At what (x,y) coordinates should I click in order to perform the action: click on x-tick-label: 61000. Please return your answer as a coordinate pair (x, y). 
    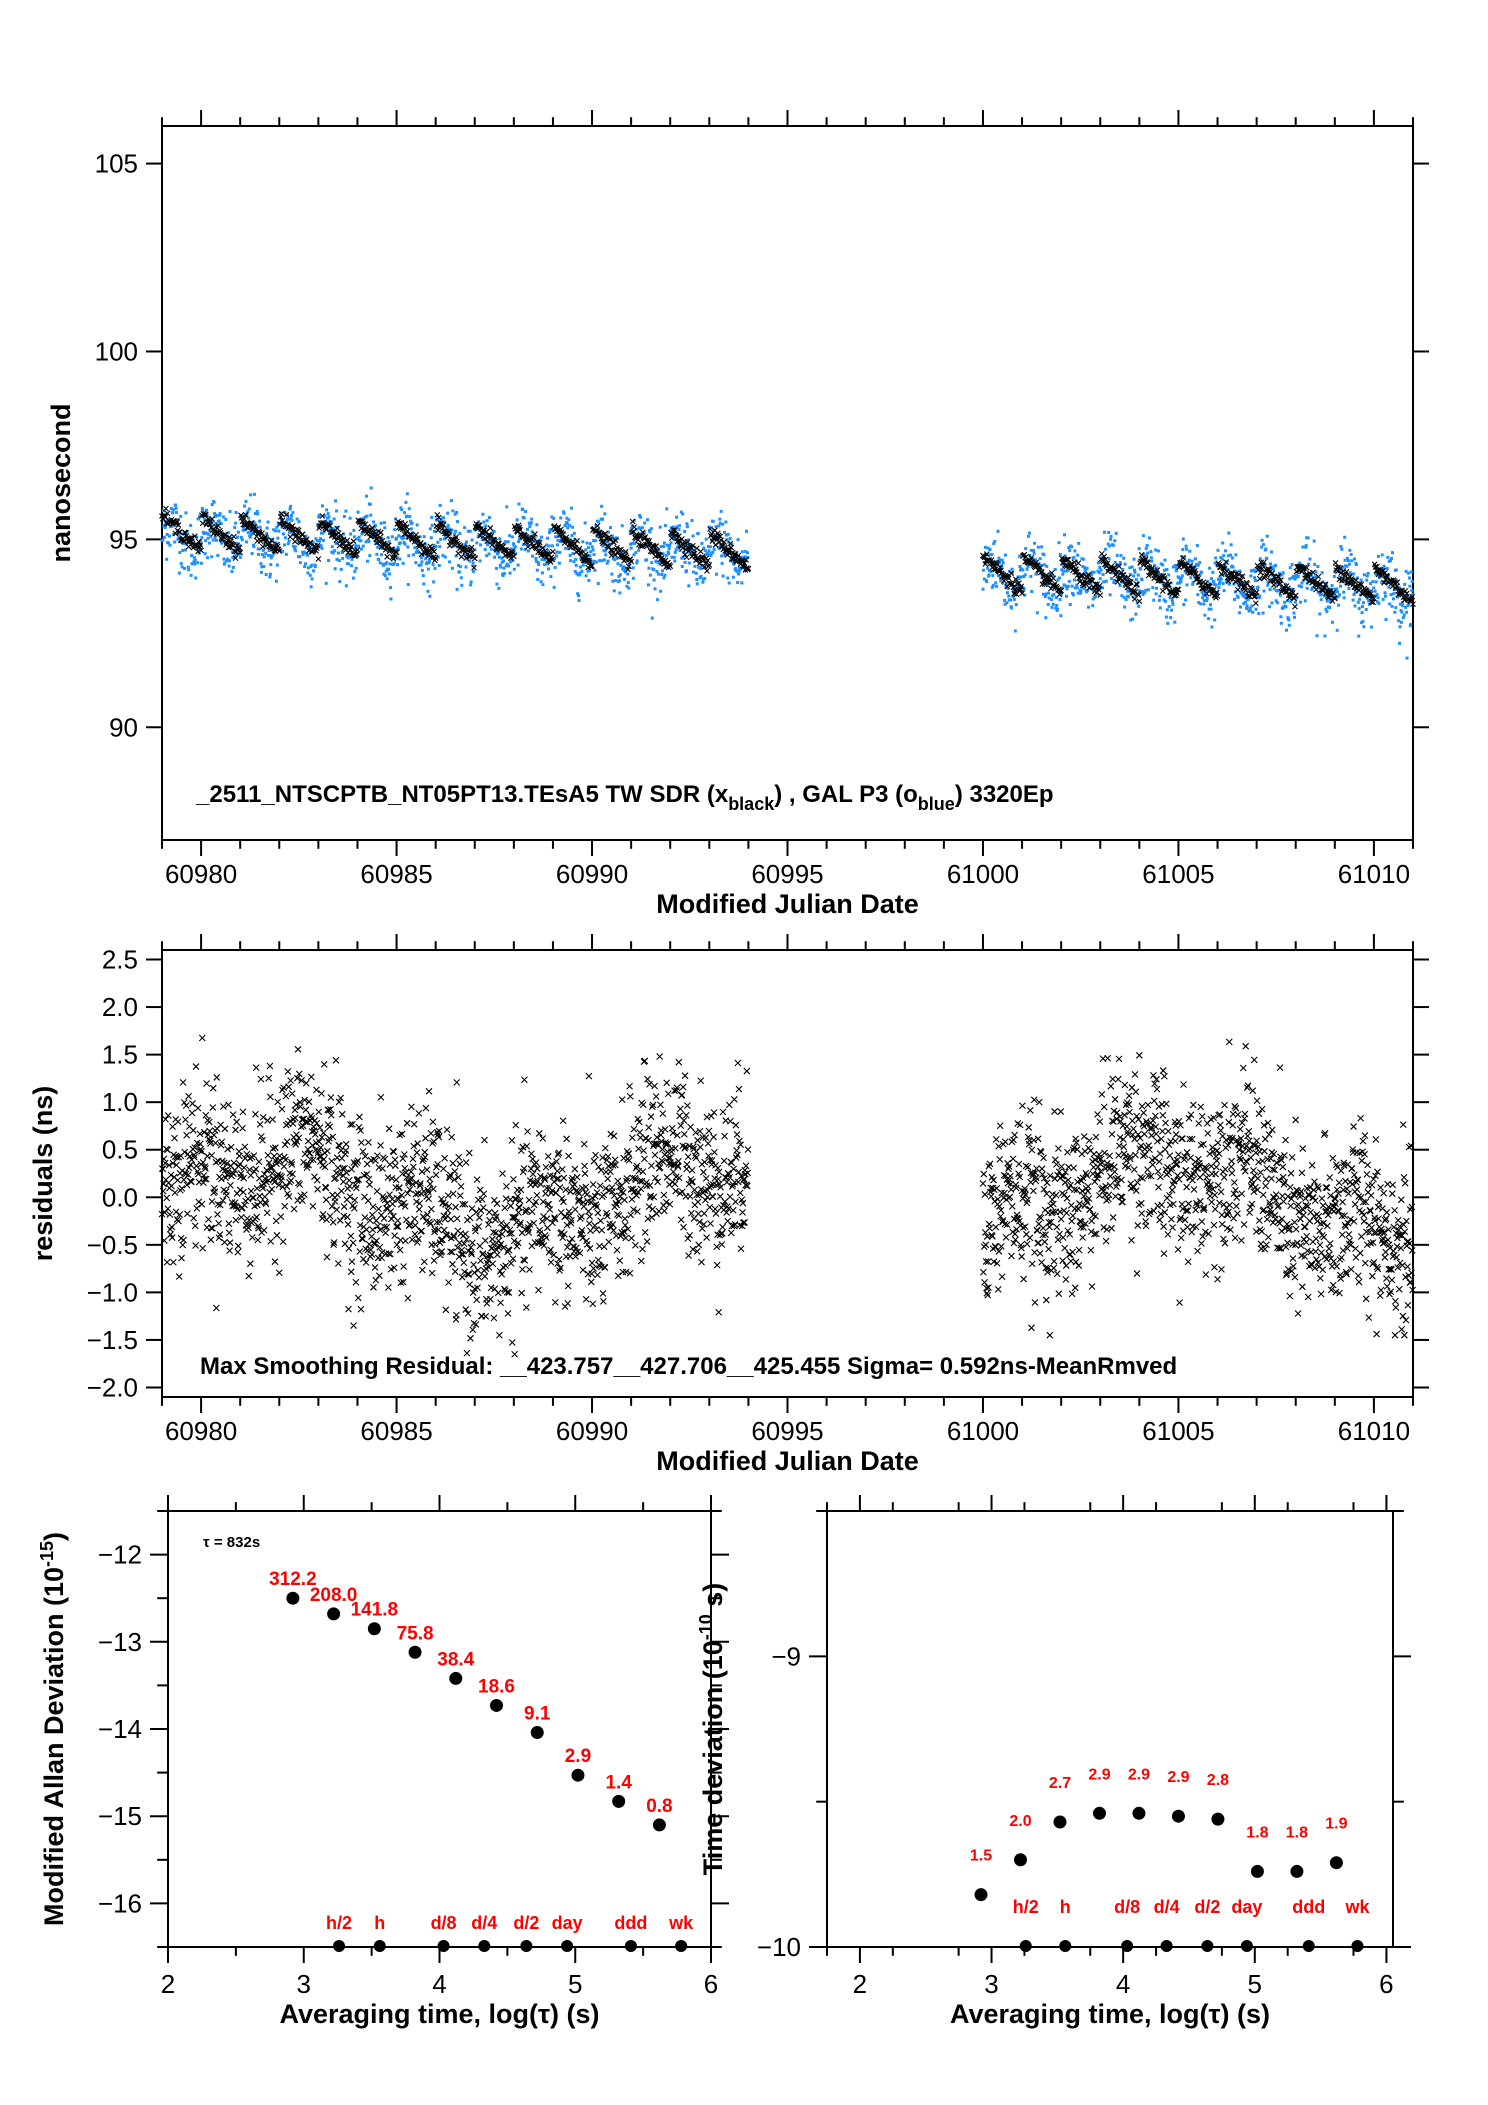
    Looking at the image, I should click on (983, 874).